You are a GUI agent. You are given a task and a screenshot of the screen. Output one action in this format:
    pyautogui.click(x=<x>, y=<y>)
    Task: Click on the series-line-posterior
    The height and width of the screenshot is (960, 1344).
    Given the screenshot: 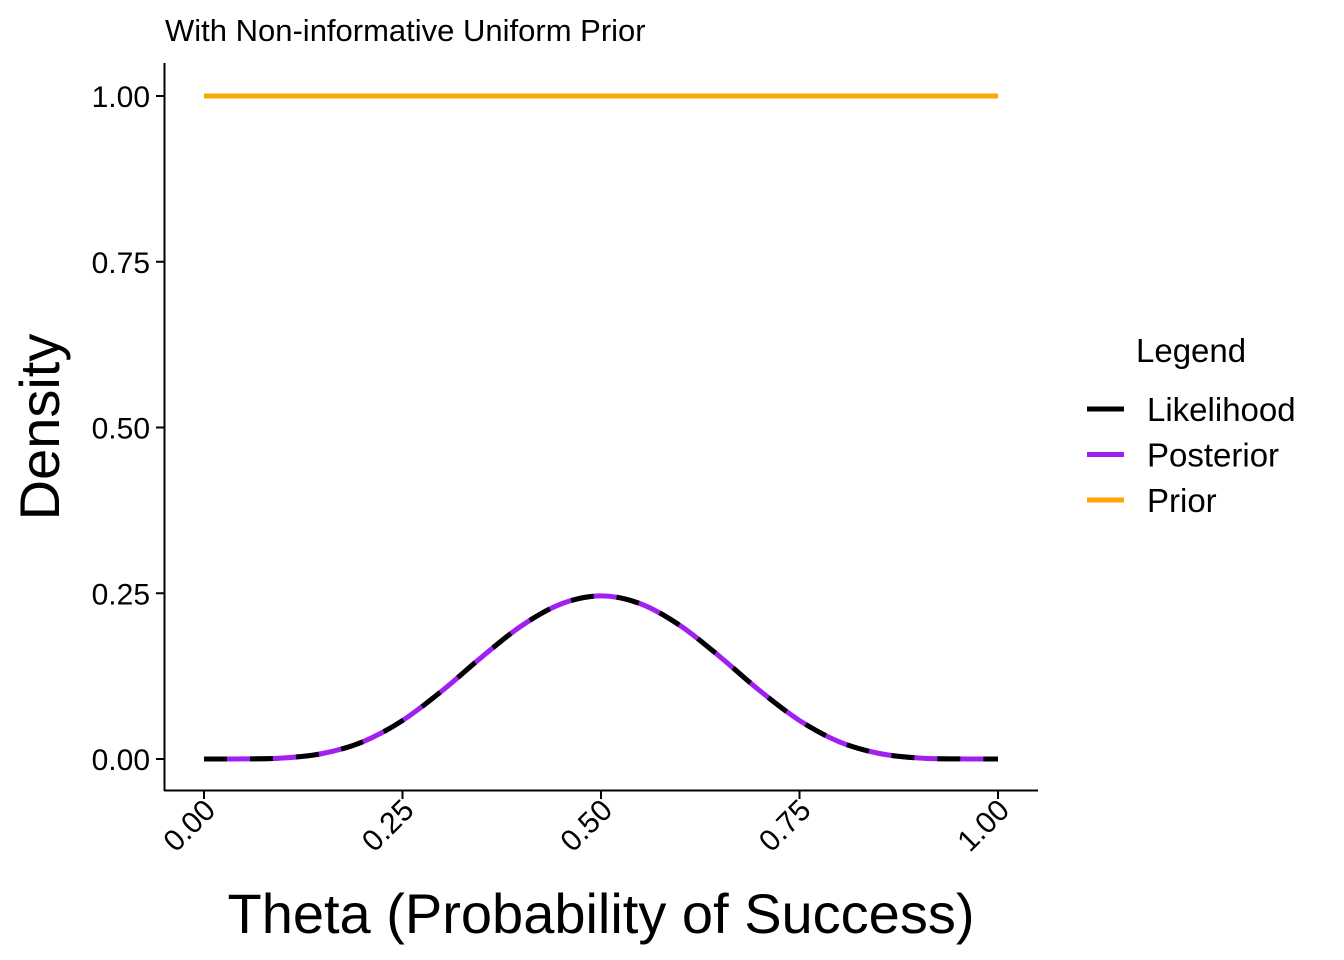 What is the action you would take?
    pyautogui.click(x=601, y=677)
    